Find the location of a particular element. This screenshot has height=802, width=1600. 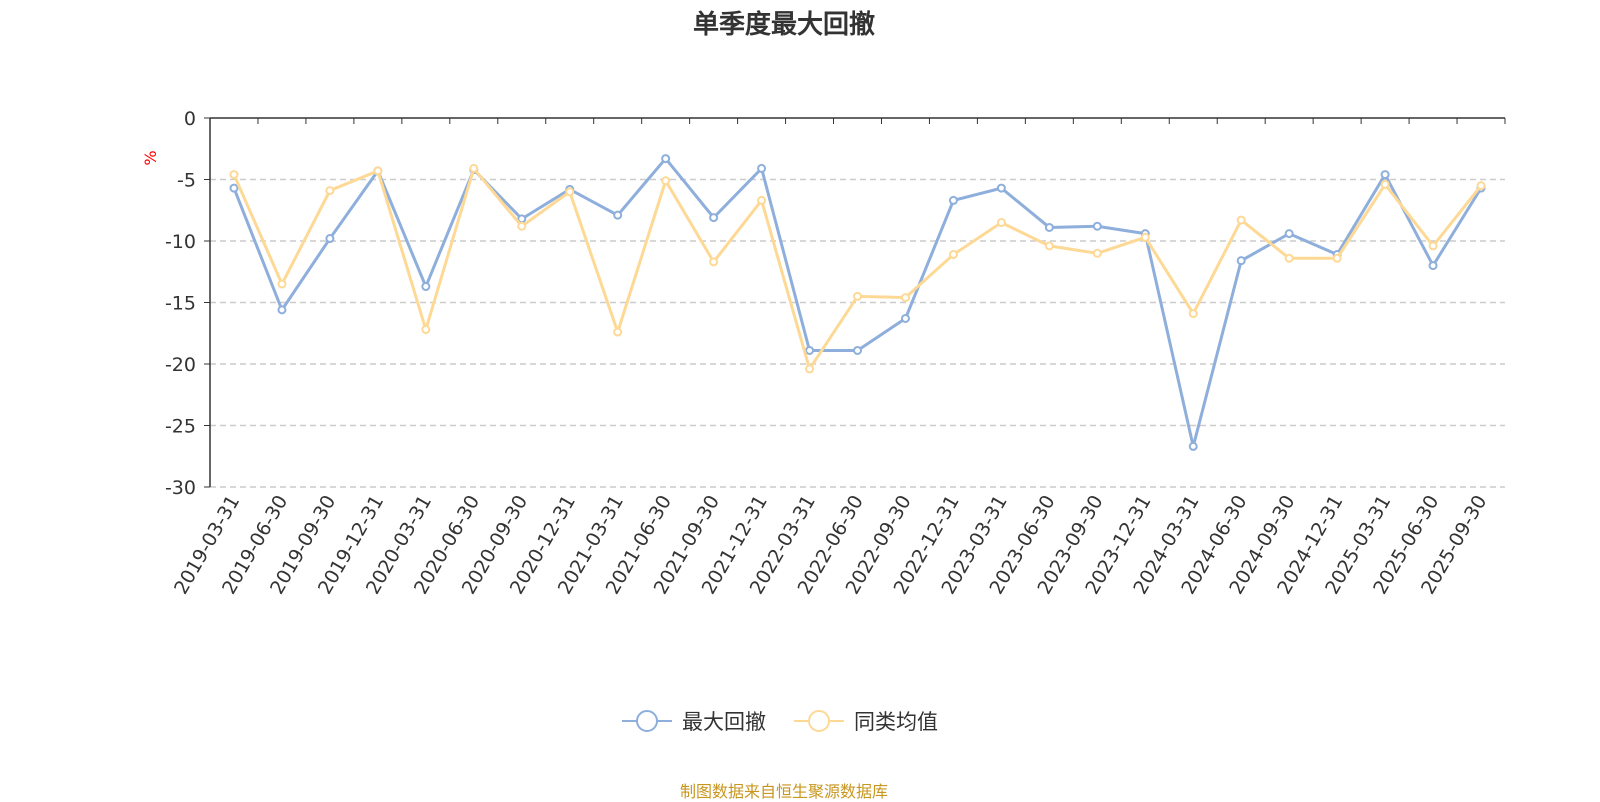

y-tick-label: -25 is located at coordinates (180, 427).